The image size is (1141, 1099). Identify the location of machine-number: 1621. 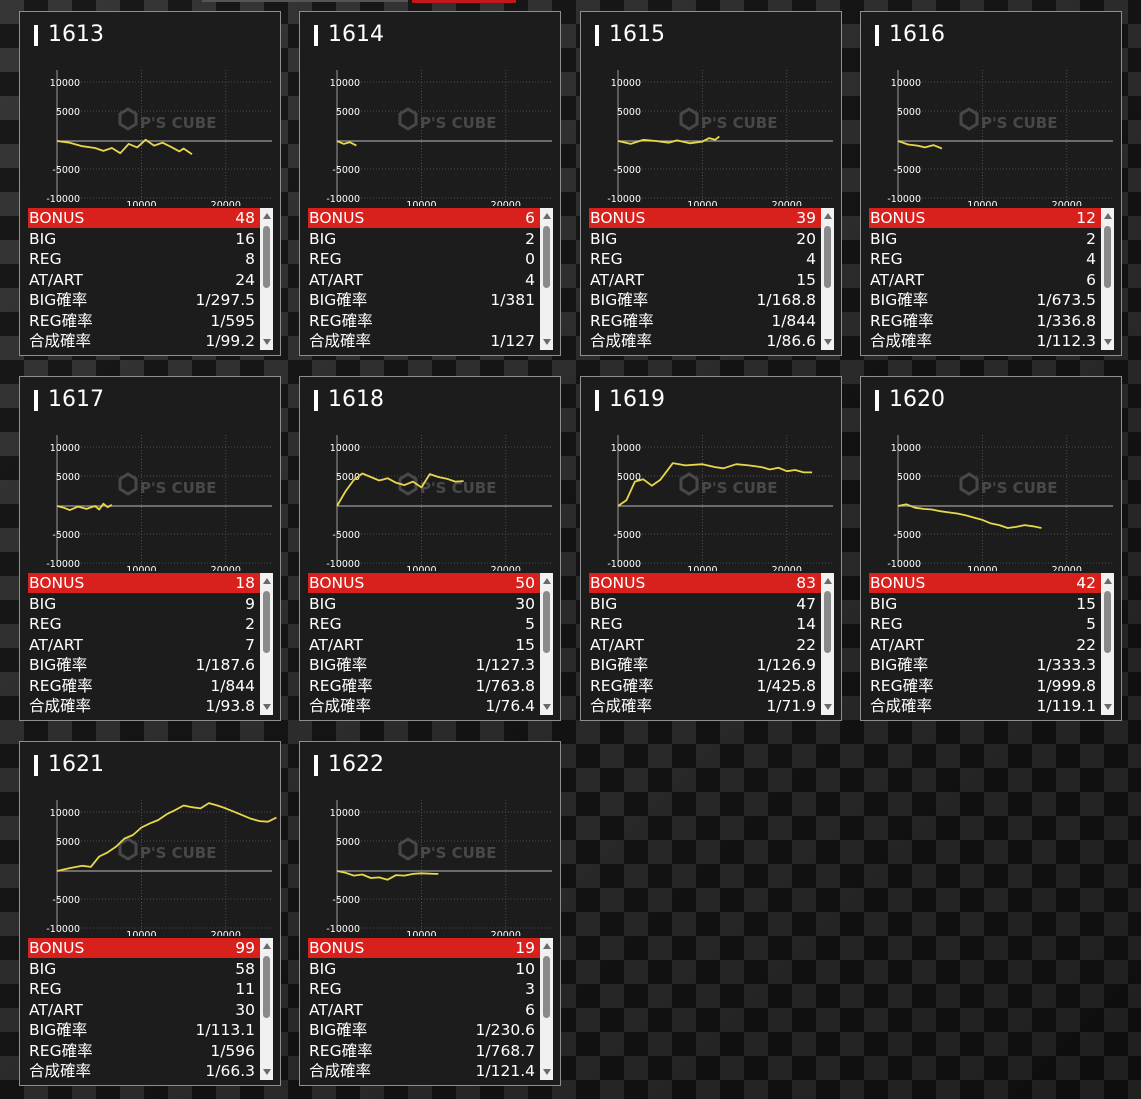
(76, 764).